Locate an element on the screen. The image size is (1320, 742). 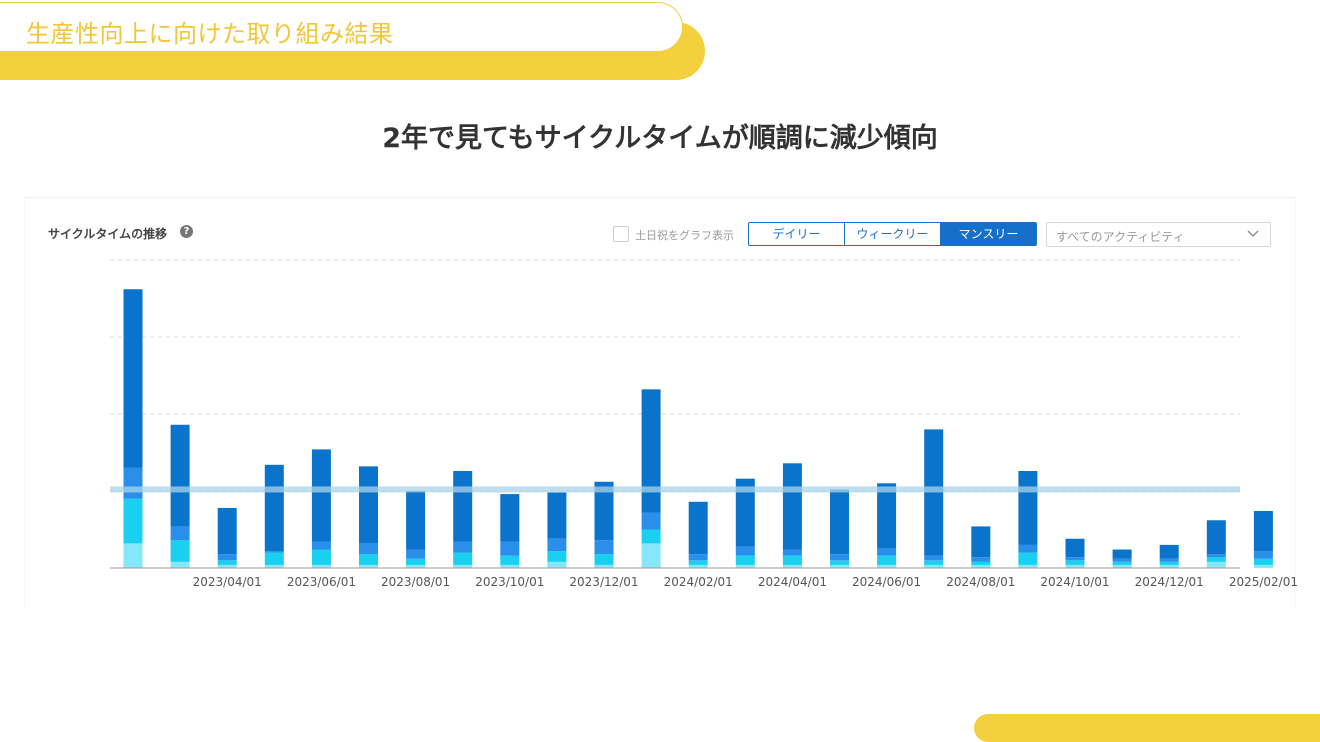
chevron-down-icon is located at coordinates (1253, 233).